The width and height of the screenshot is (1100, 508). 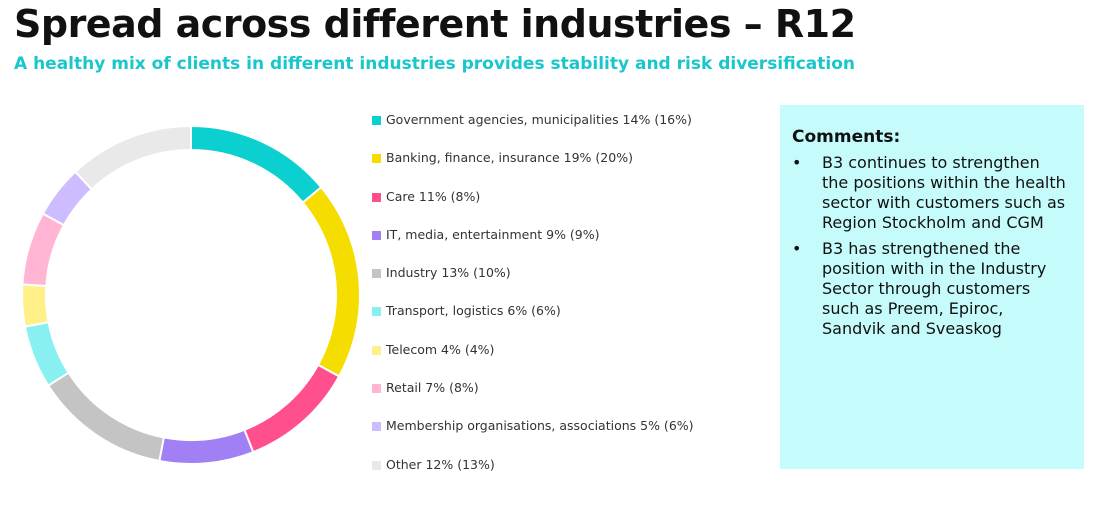 I want to click on legend-label: Care 11% (8%), so click(x=433, y=196).